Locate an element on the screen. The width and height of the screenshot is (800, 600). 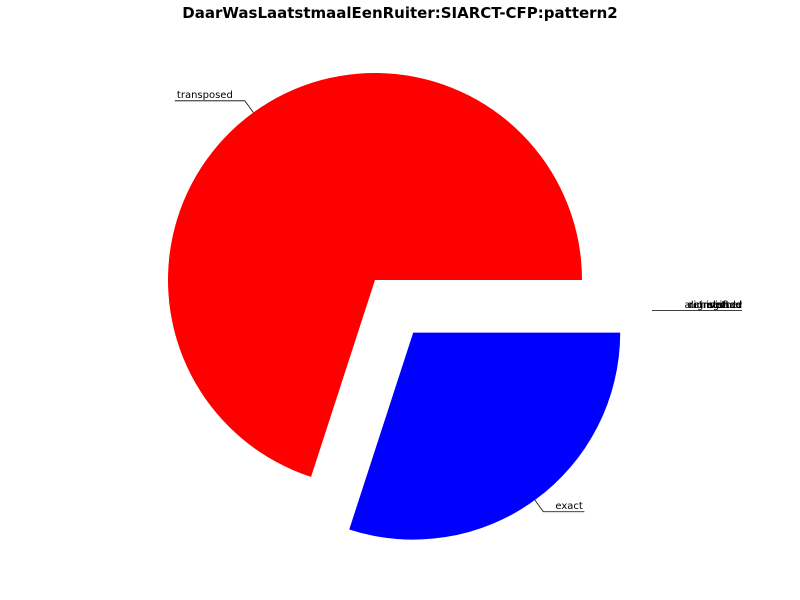
leader-line-exact is located at coordinates (559, 506).